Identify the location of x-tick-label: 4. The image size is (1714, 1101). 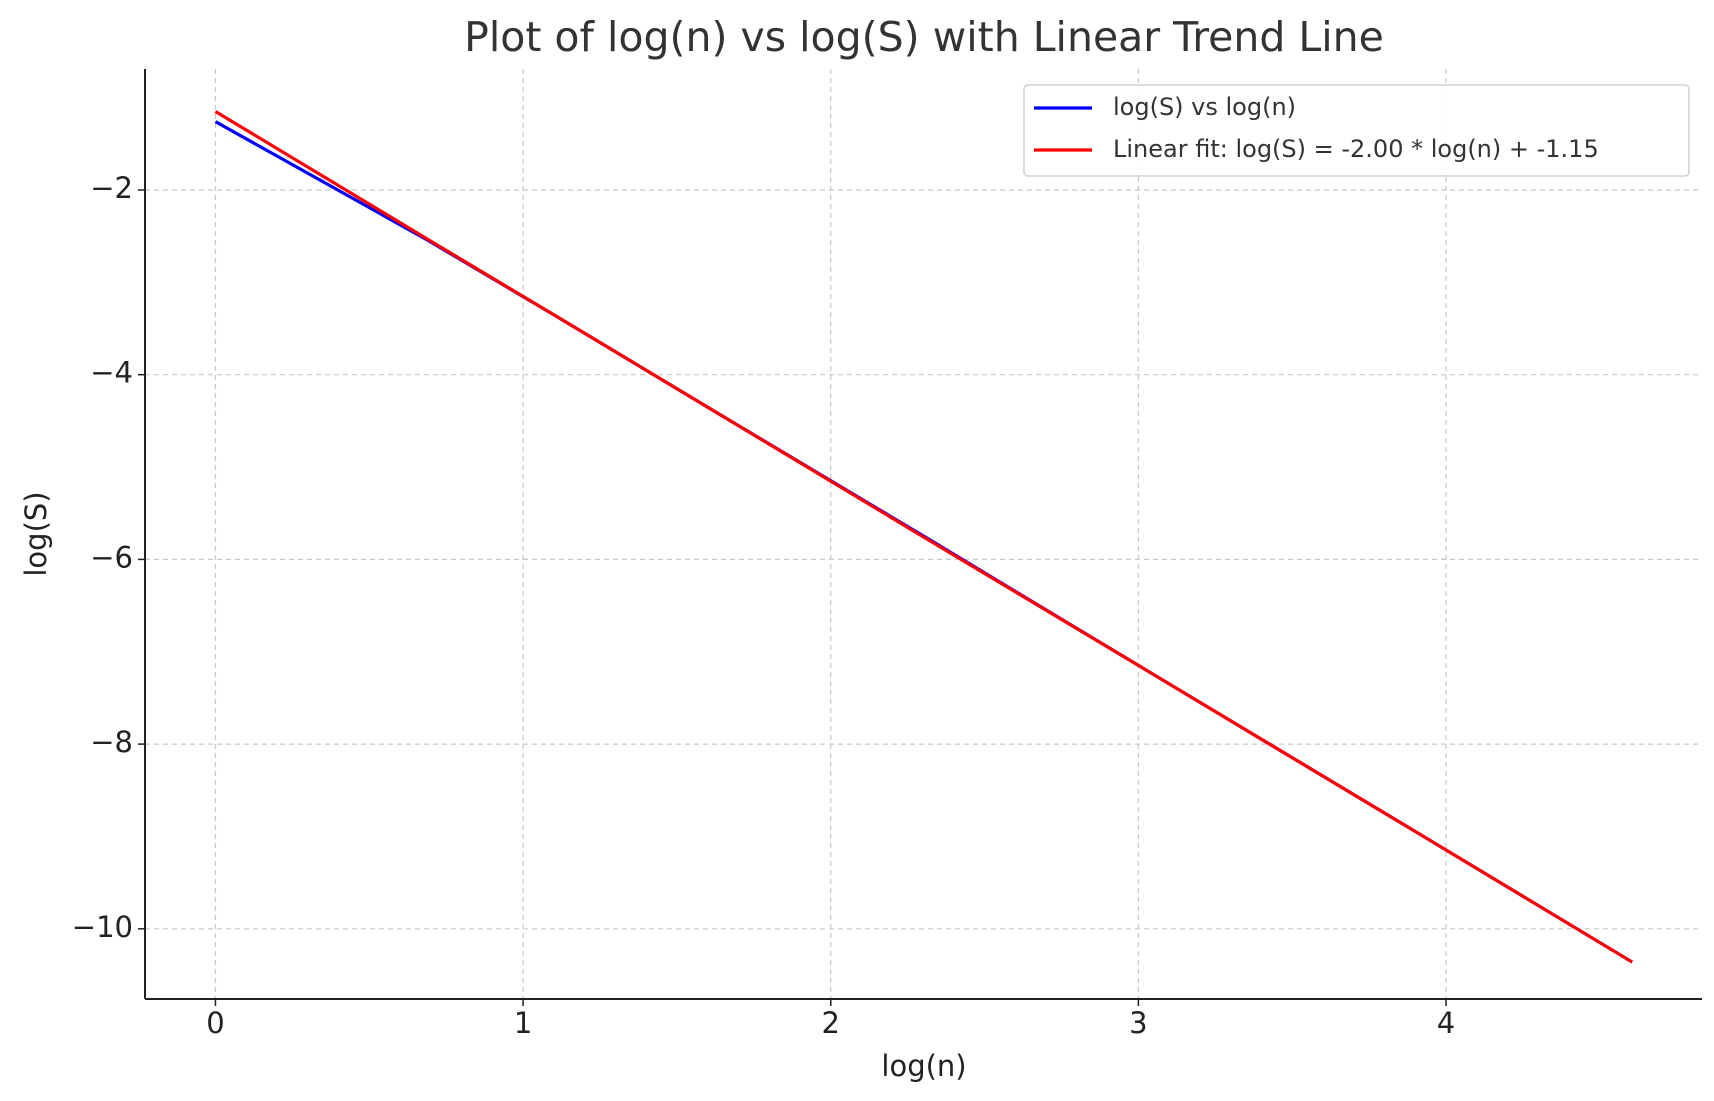
(1446, 1023).